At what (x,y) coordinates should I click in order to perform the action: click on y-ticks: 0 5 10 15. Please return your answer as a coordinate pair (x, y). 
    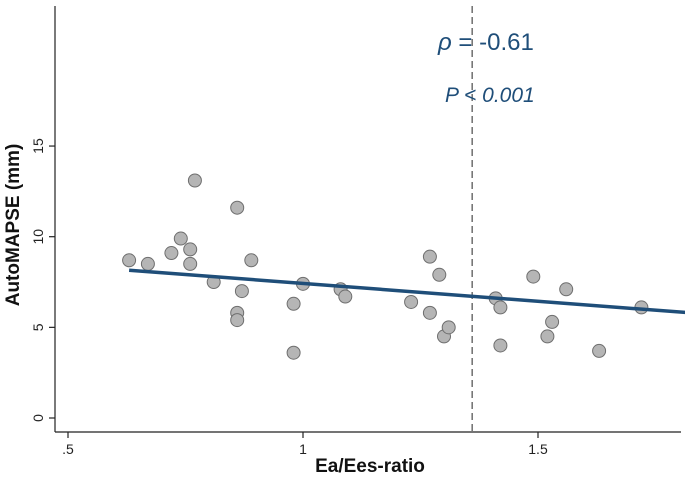
    Looking at the image, I should click on (42, 280).